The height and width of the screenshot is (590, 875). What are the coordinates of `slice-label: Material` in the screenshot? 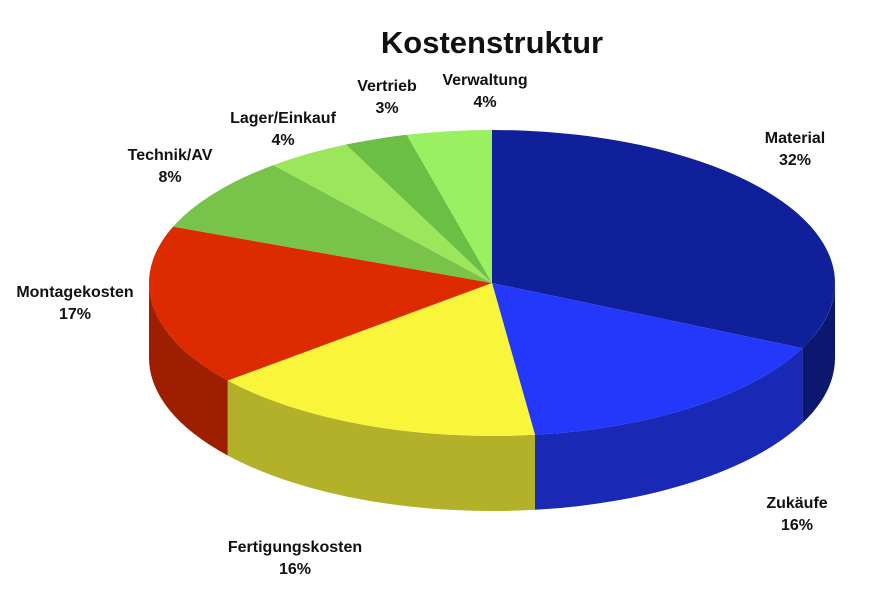 It's located at (795, 138).